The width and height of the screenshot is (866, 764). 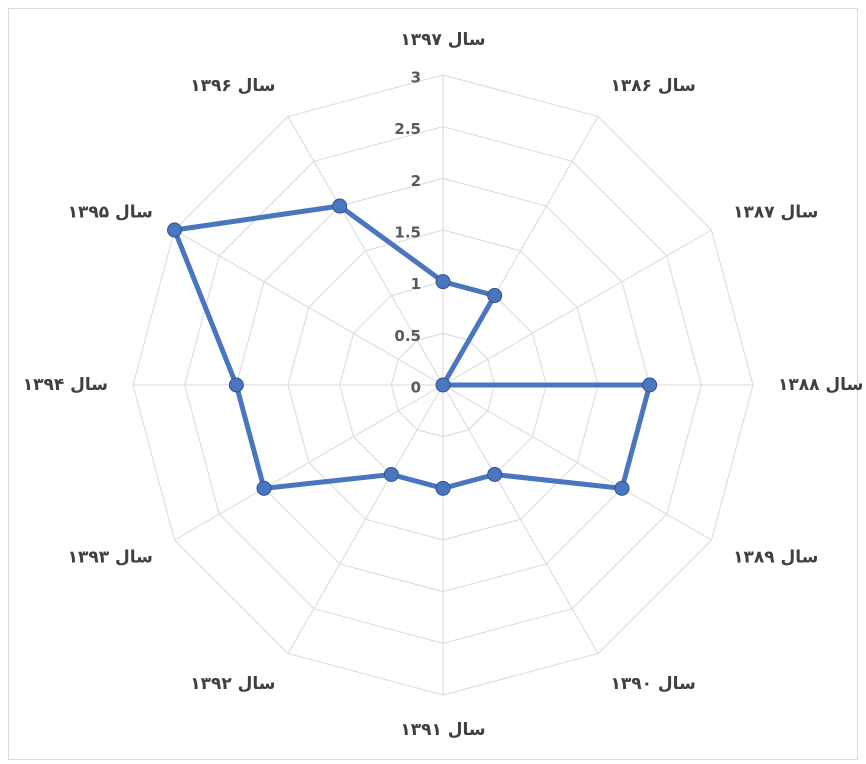 What do you see at coordinates (407, 129) in the screenshot?
I see `r-tick-label: 2.5` at bounding box center [407, 129].